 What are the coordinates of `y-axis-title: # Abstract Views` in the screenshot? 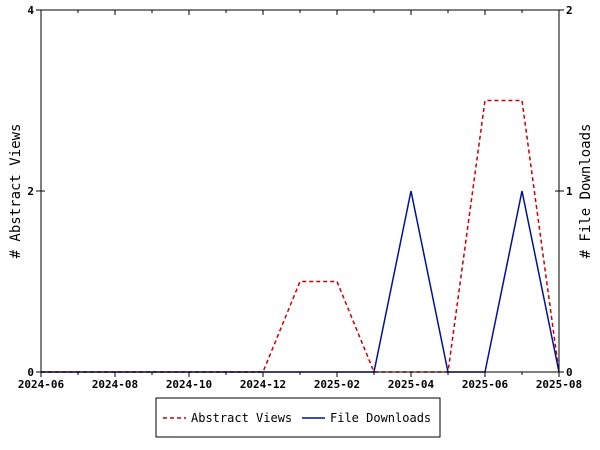 It's located at (16, 191).